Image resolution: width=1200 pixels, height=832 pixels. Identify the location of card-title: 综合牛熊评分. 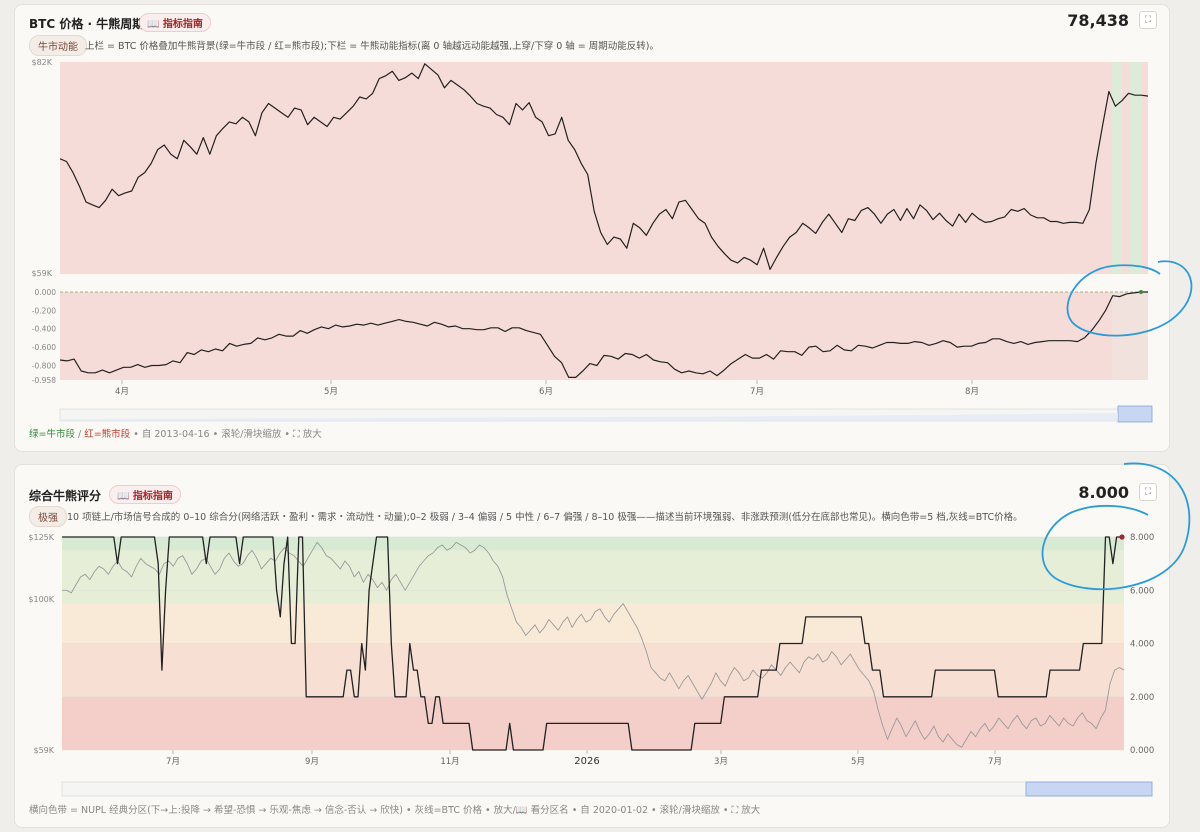
(65, 496).